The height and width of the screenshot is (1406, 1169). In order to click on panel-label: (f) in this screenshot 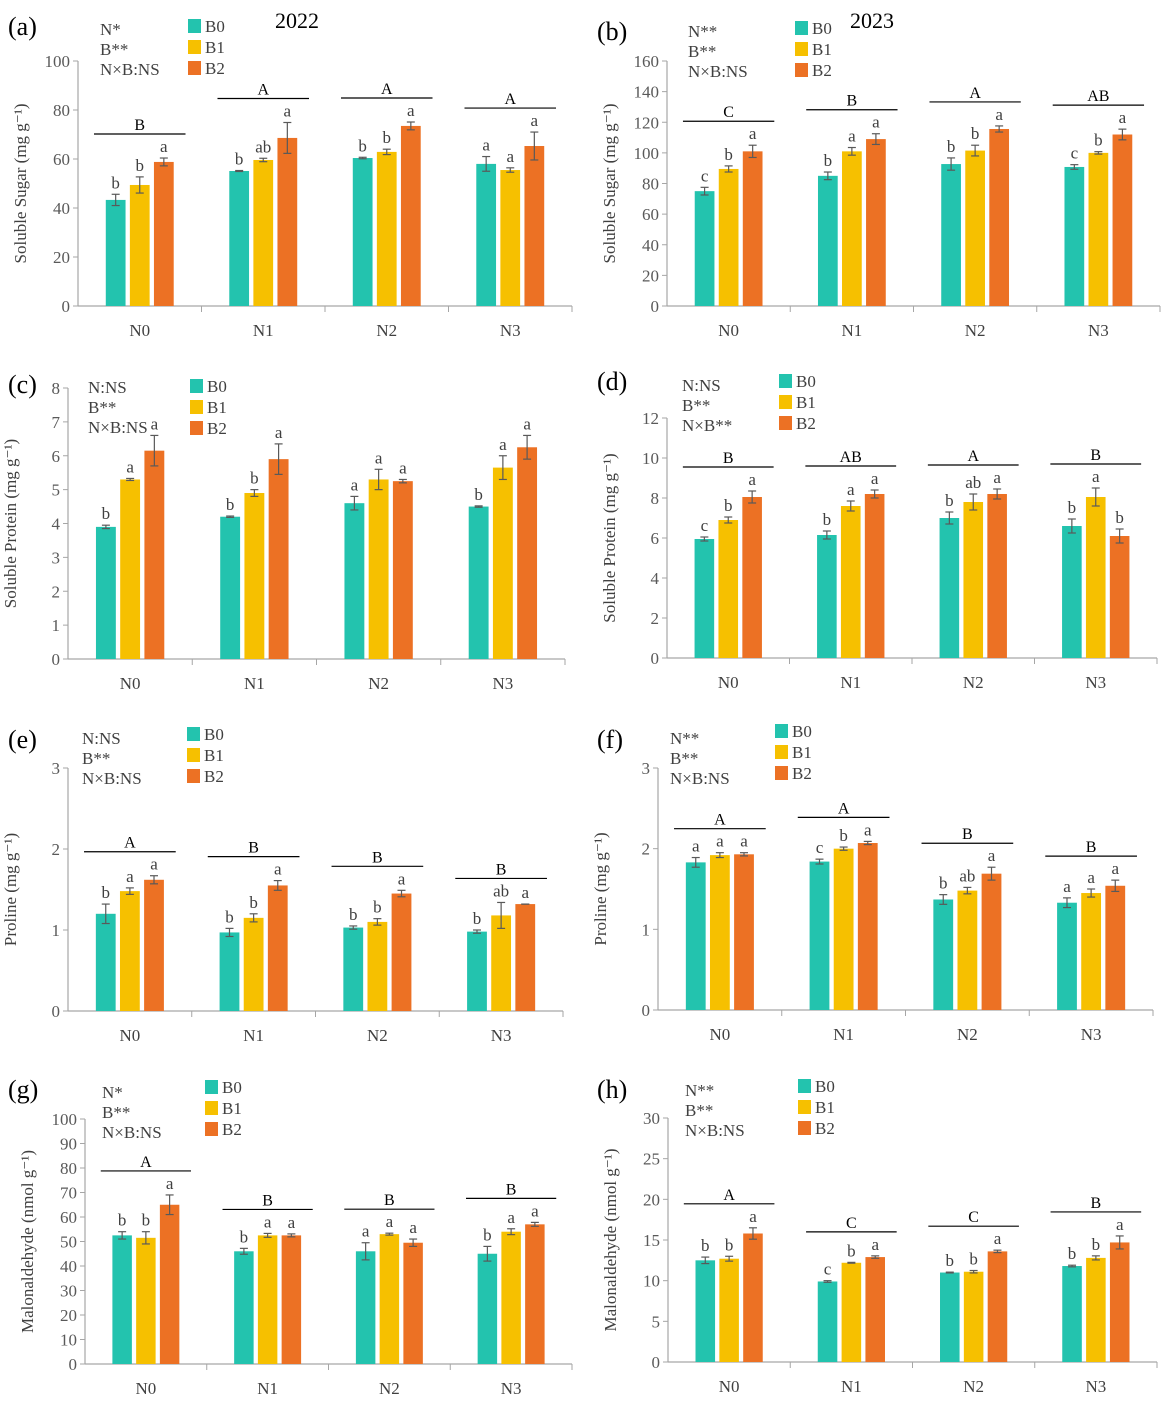, I will do `click(610, 739)`.